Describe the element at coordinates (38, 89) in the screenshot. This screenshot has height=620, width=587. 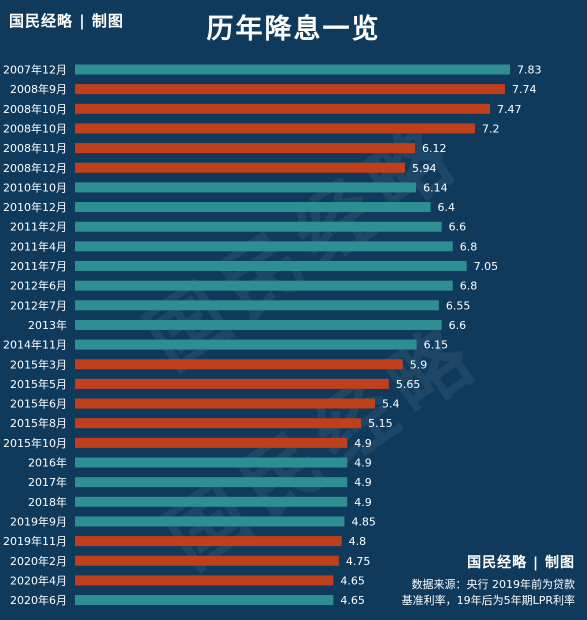
I see `category-label: 2008年9月` at that location.